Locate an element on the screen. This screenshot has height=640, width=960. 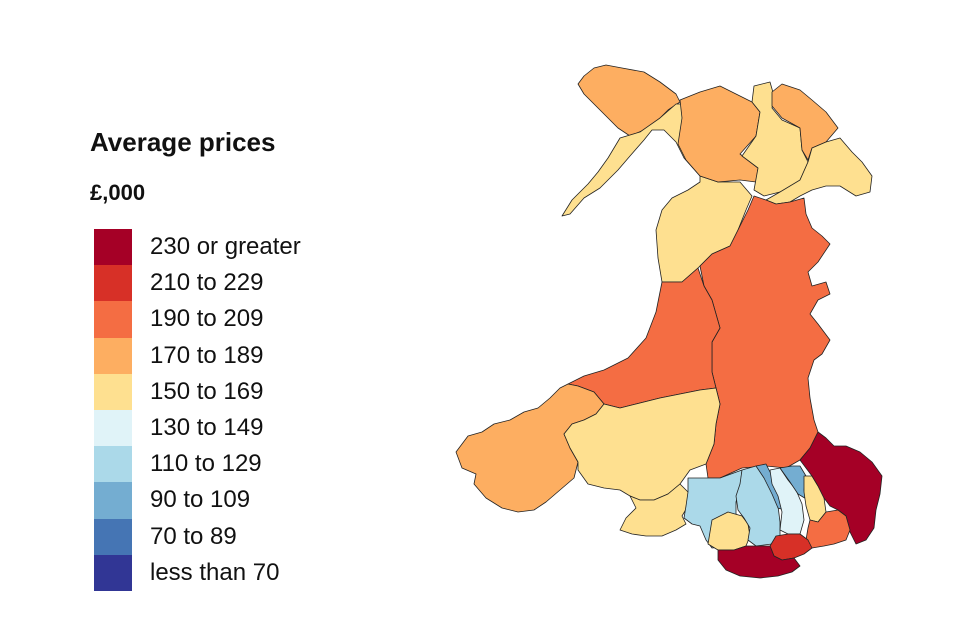
legend-item: 130 to 149 is located at coordinates (178, 428).